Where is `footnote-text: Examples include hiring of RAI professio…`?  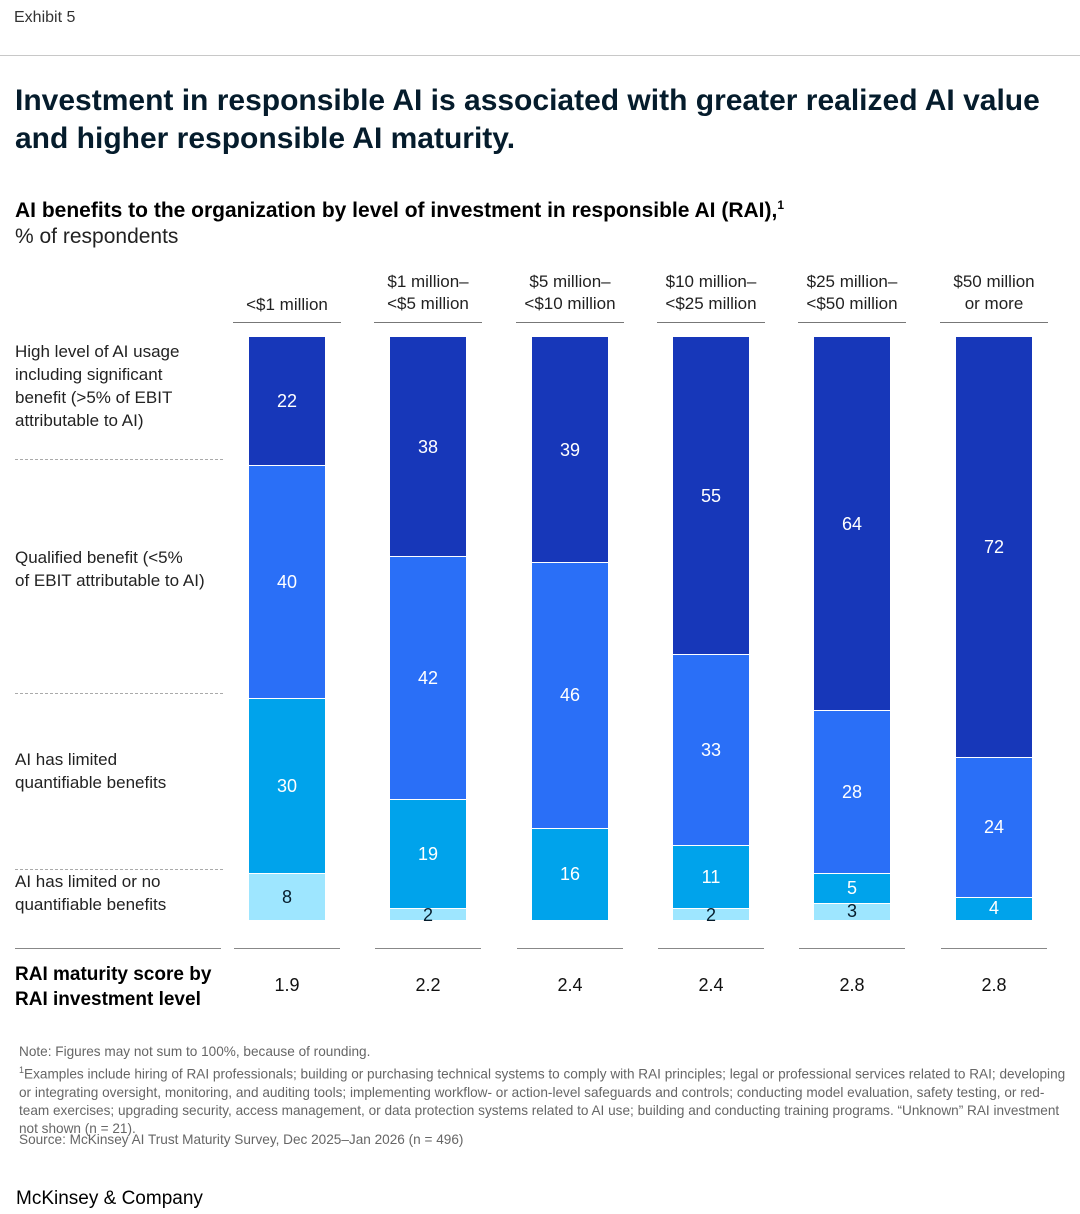
footnote-text: Examples include hiring of RAI professio… is located at coordinates (542, 1101).